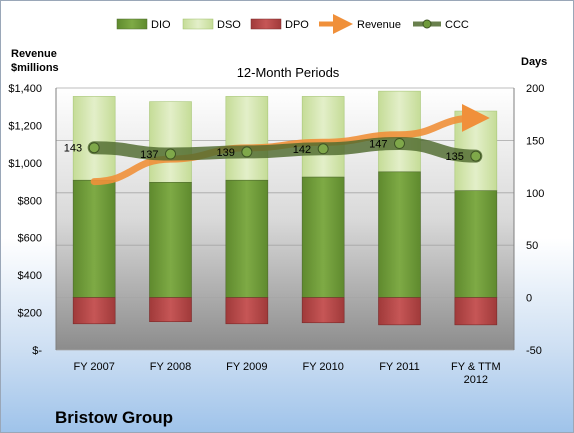  What do you see at coordinates (379, 25) in the screenshot?
I see `legend-revenue-label: Revenue` at bounding box center [379, 25].